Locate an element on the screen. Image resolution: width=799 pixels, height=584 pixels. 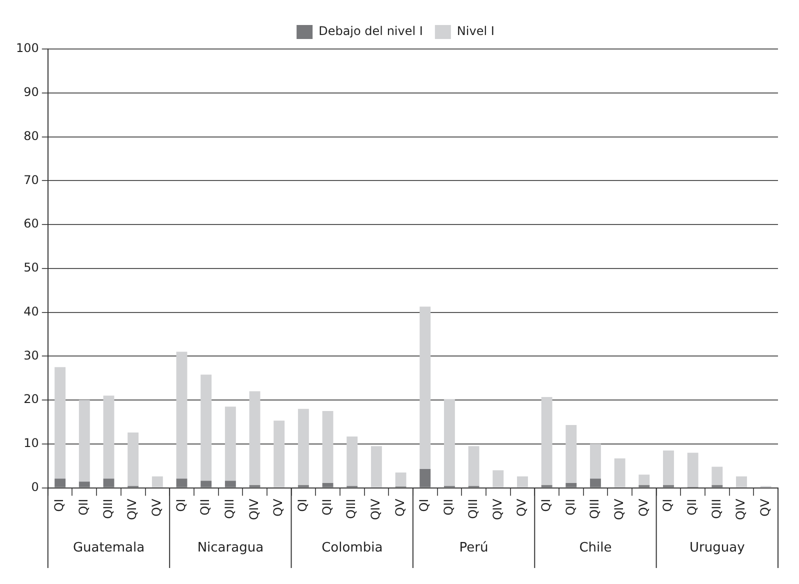
y-tick-label: 30 is located at coordinates (31, 355).